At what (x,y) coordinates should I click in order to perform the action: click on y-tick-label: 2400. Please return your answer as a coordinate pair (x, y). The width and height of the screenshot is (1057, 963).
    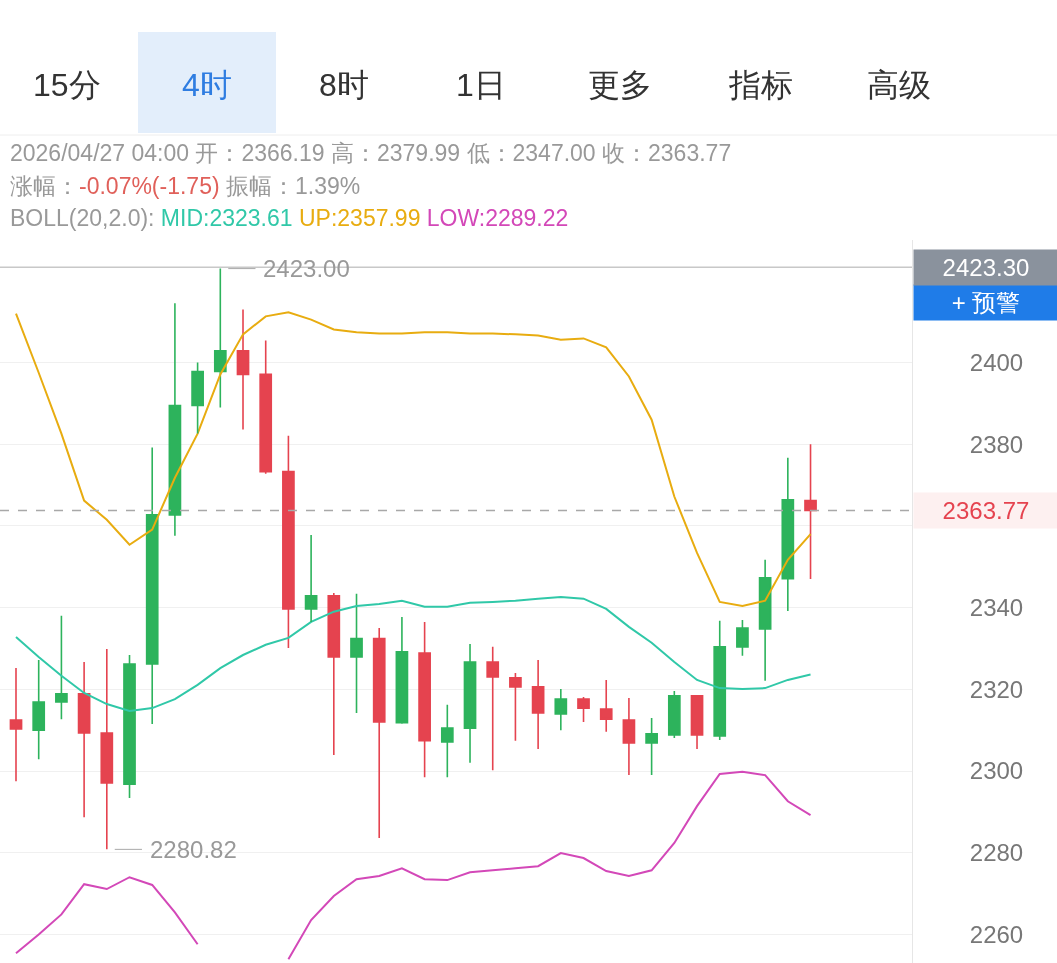
    Looking at the image, I should click on (996, 362).